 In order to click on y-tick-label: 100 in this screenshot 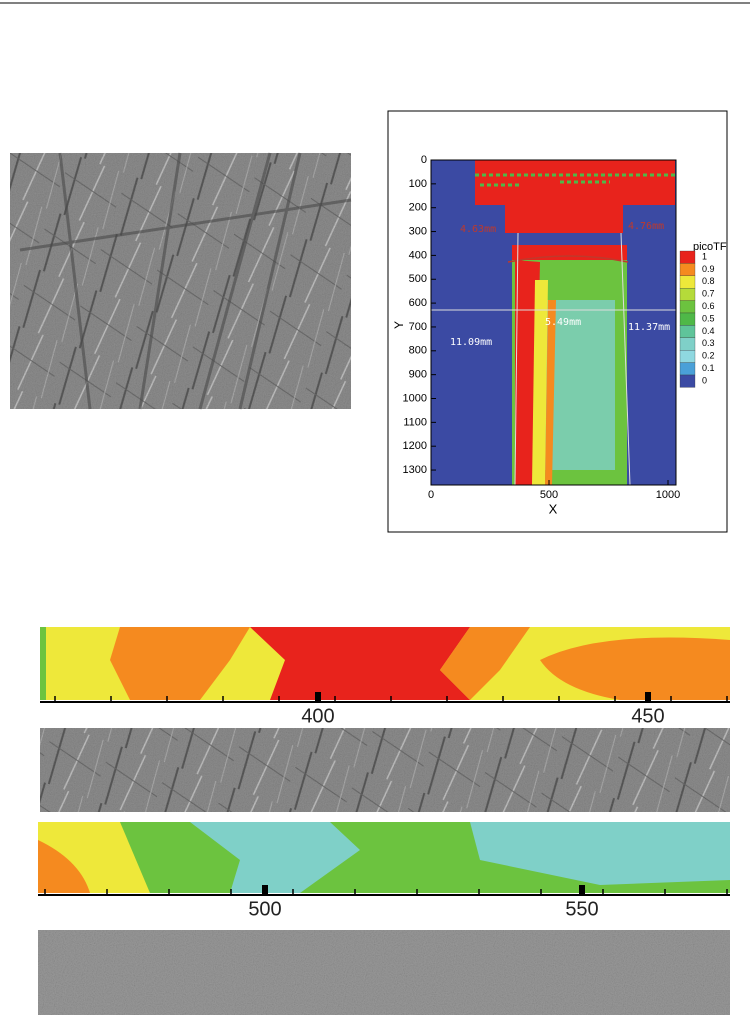, I will do `click(418, 184)`.